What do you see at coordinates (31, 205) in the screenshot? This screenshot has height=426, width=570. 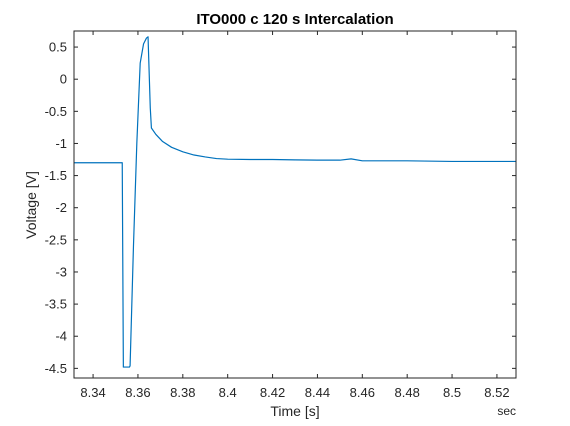 I see `y-axis-label: Voltage [V]` at bounding box center [31, 205].